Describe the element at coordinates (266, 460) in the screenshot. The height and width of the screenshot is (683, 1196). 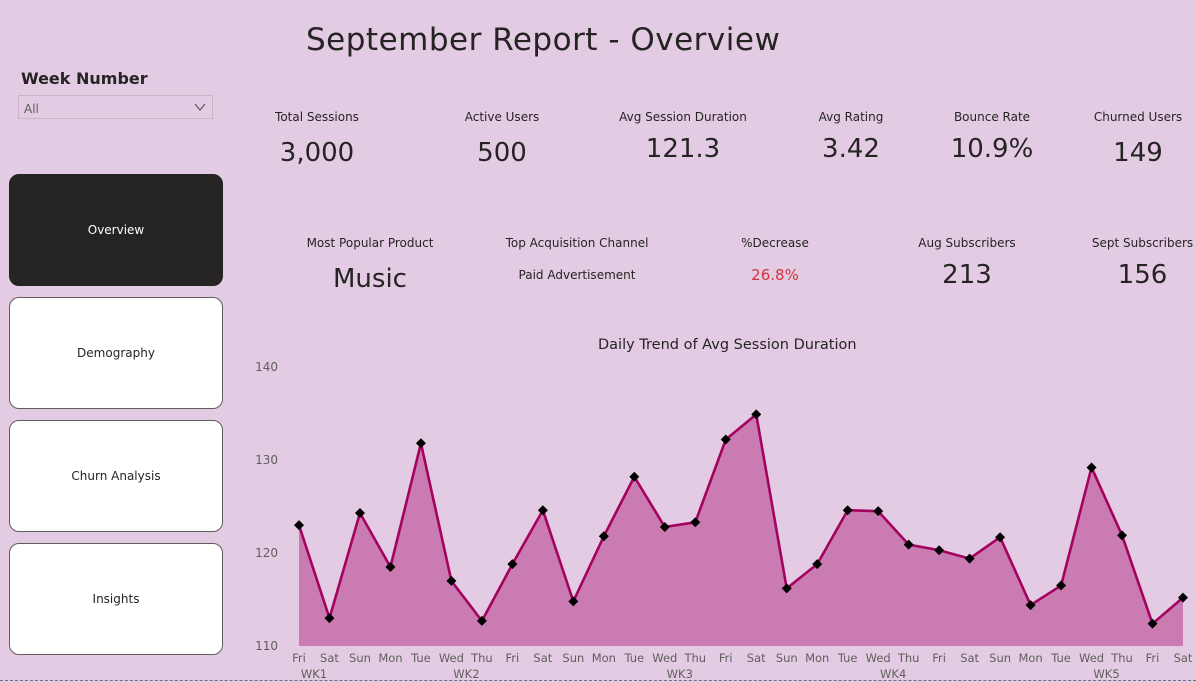
I see `y-tick-label: 130` at that location.